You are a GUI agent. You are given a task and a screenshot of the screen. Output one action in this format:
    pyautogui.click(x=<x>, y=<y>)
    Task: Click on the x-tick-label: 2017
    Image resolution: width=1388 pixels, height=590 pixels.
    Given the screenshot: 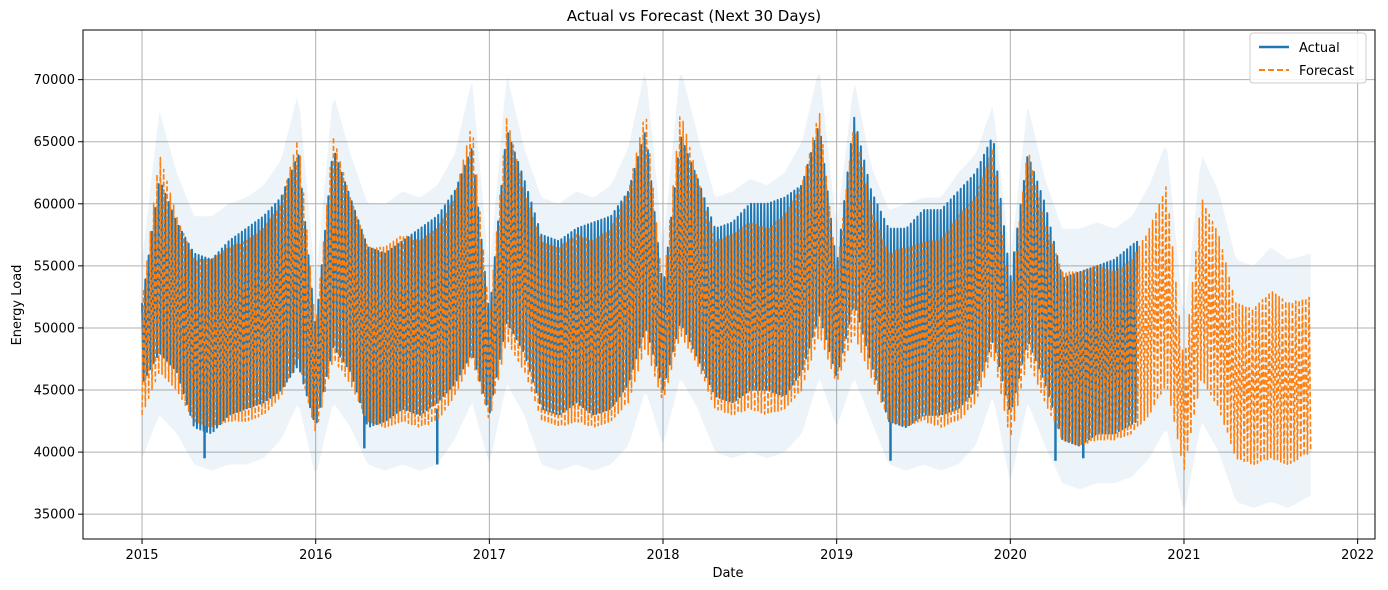 What is the action you would take?
    pyautogui.click(x=489, y=555)
    